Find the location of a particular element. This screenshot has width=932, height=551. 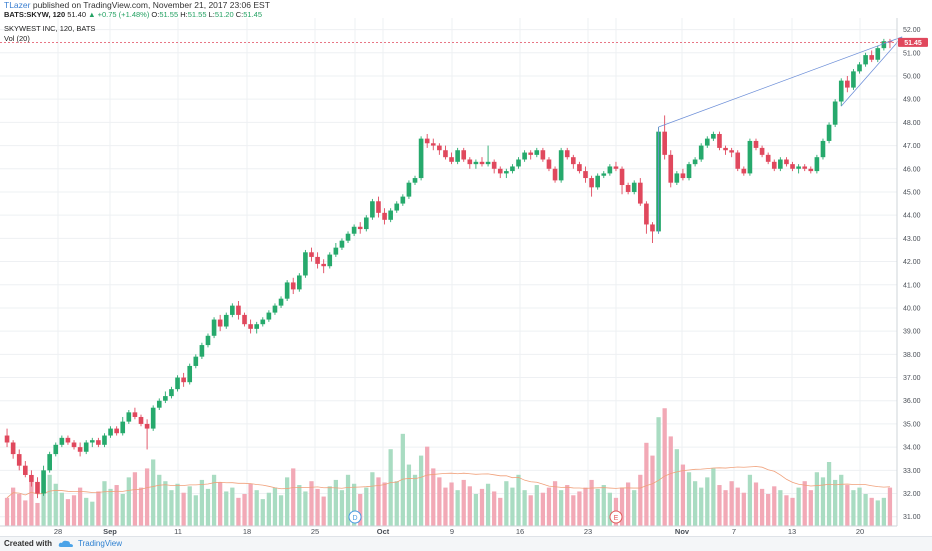

created-with-label: Created with is located at coordinates (28, 543).